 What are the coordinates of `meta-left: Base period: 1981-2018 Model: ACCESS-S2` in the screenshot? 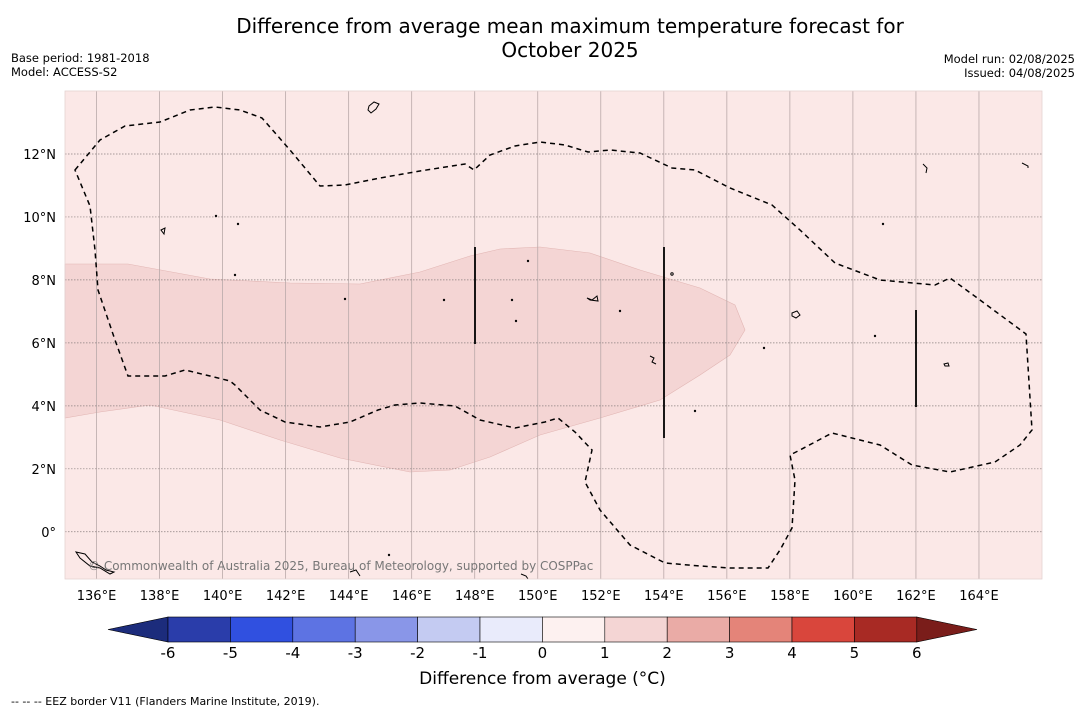 It's located at (80, 65).